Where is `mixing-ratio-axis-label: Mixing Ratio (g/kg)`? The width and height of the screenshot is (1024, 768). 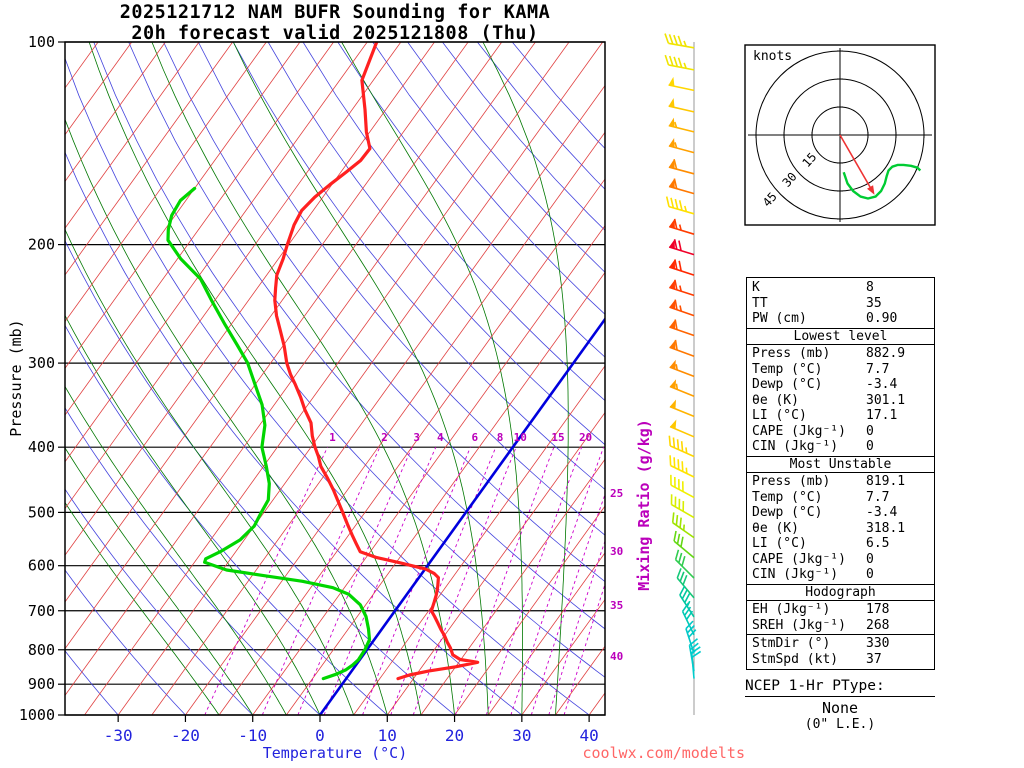
mixing-ratio-axis-label: Mixing Ratio (g/kg) is located at coordinates (644, 505).